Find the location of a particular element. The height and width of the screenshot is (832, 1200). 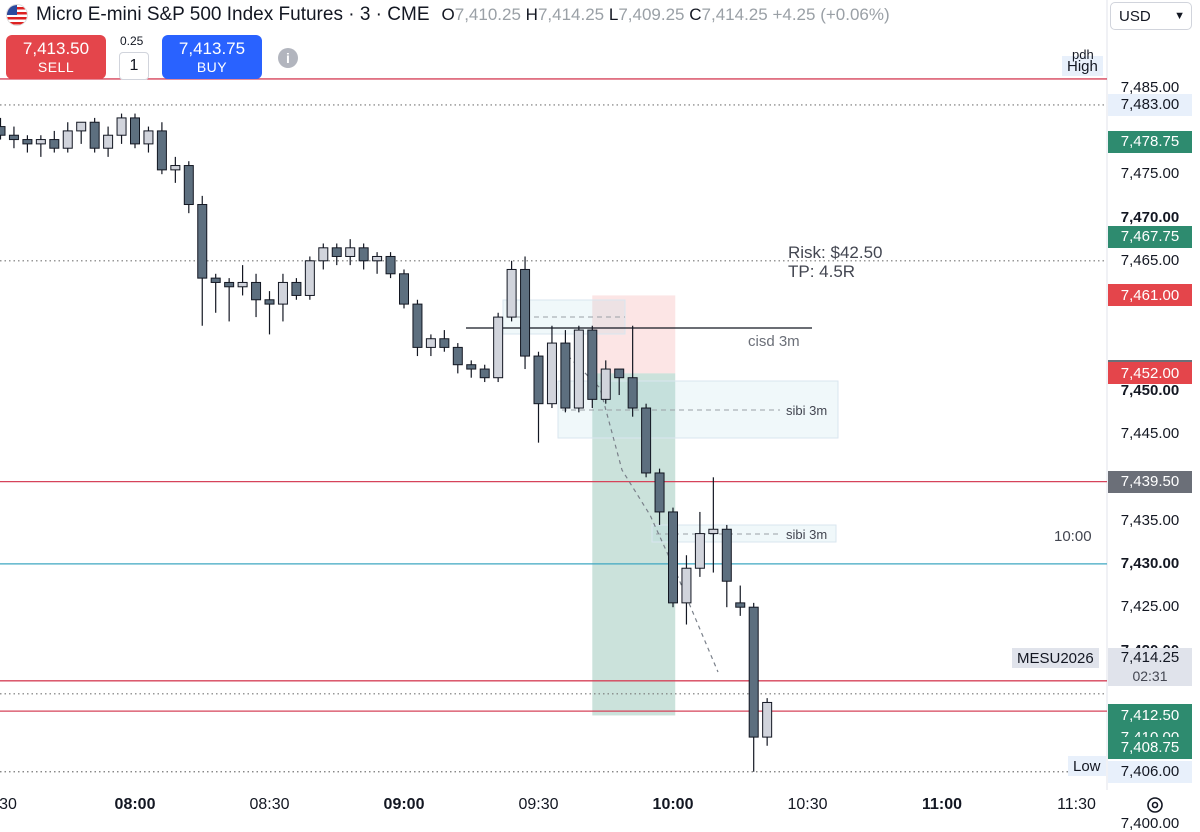

time-tick-label: 09:00 is located at coordinates (404, 804).